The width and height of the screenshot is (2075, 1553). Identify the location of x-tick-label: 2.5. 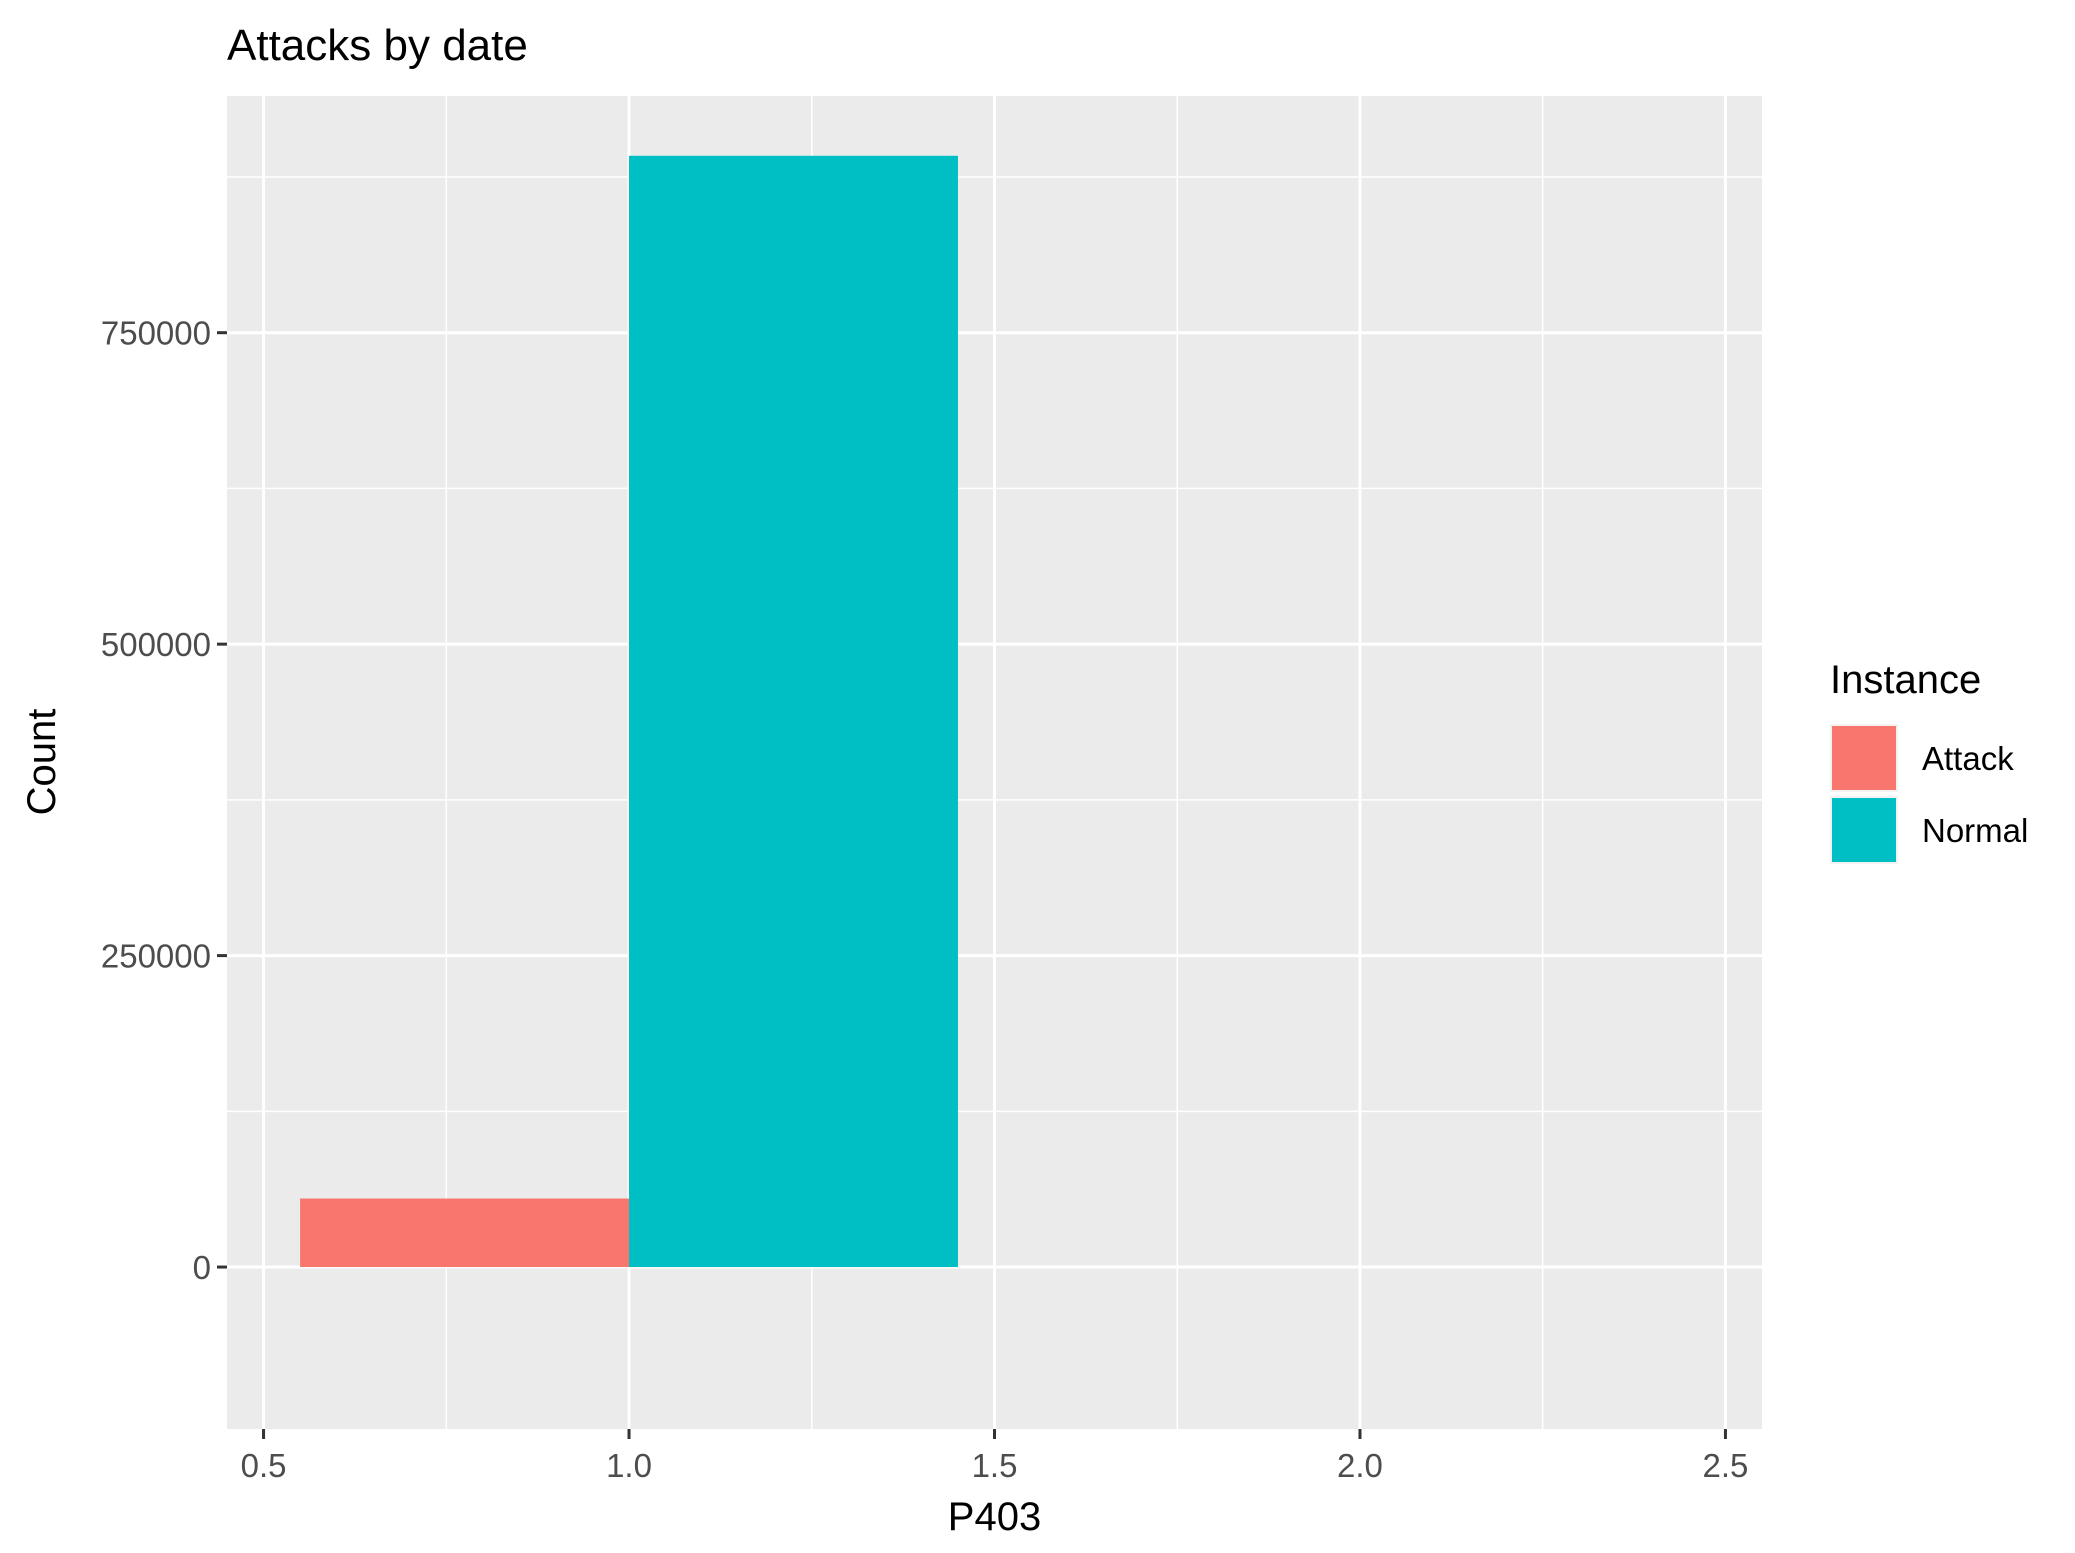
(1726, 1465).